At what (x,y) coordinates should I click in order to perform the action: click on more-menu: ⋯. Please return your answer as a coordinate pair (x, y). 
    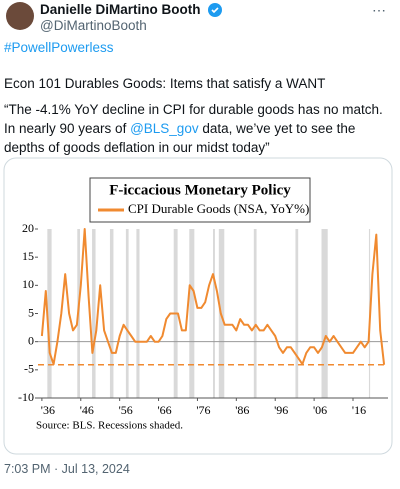
    Looking at the image, I should click on (379, 10).